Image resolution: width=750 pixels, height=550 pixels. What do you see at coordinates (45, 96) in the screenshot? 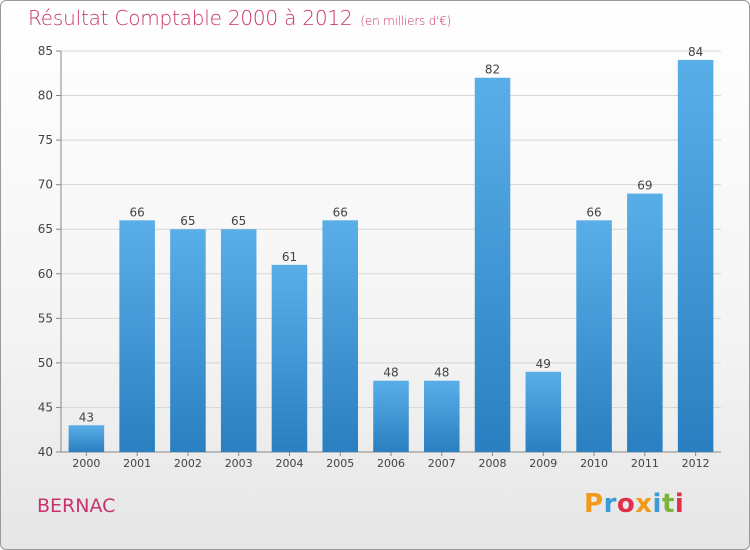
I see `y-tick-label-80: 80` at bounding box center [45, 96].